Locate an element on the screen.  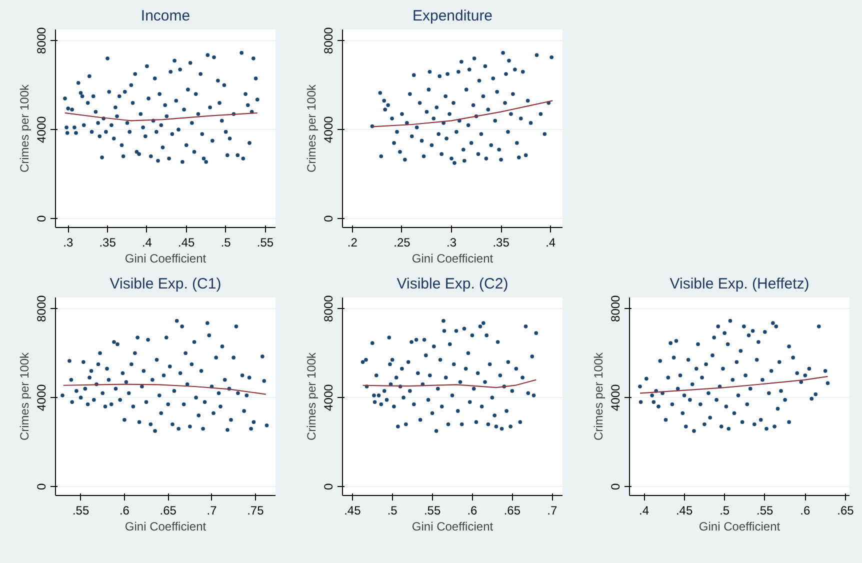
chart-title: Visible Exp. (C1) is located at coordinates (166, 284).